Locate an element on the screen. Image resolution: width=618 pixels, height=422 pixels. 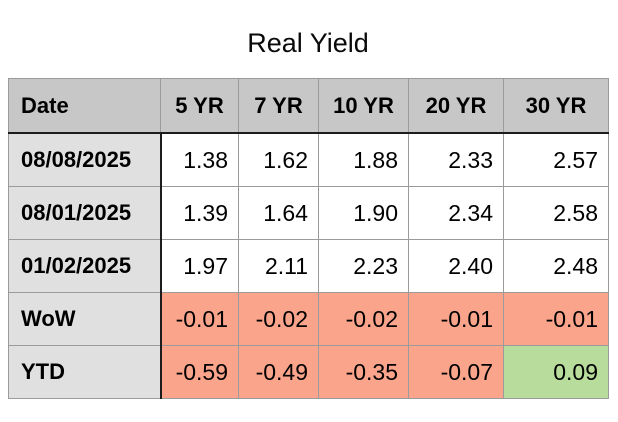
data-cell: 1.38 is located at coordinates (199, 159).